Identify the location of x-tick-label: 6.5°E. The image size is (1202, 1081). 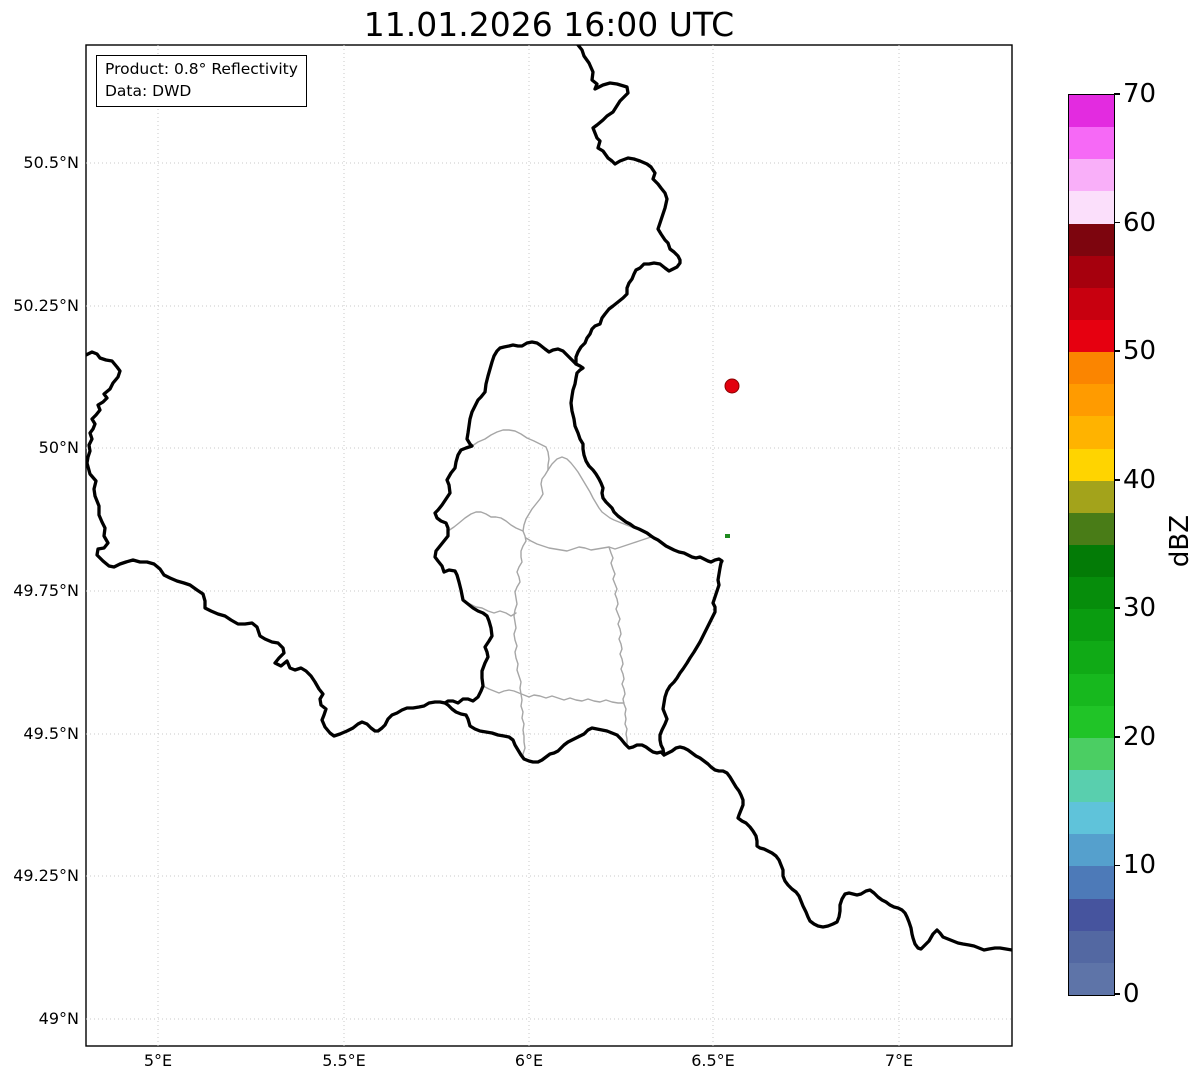
(713, 1060).